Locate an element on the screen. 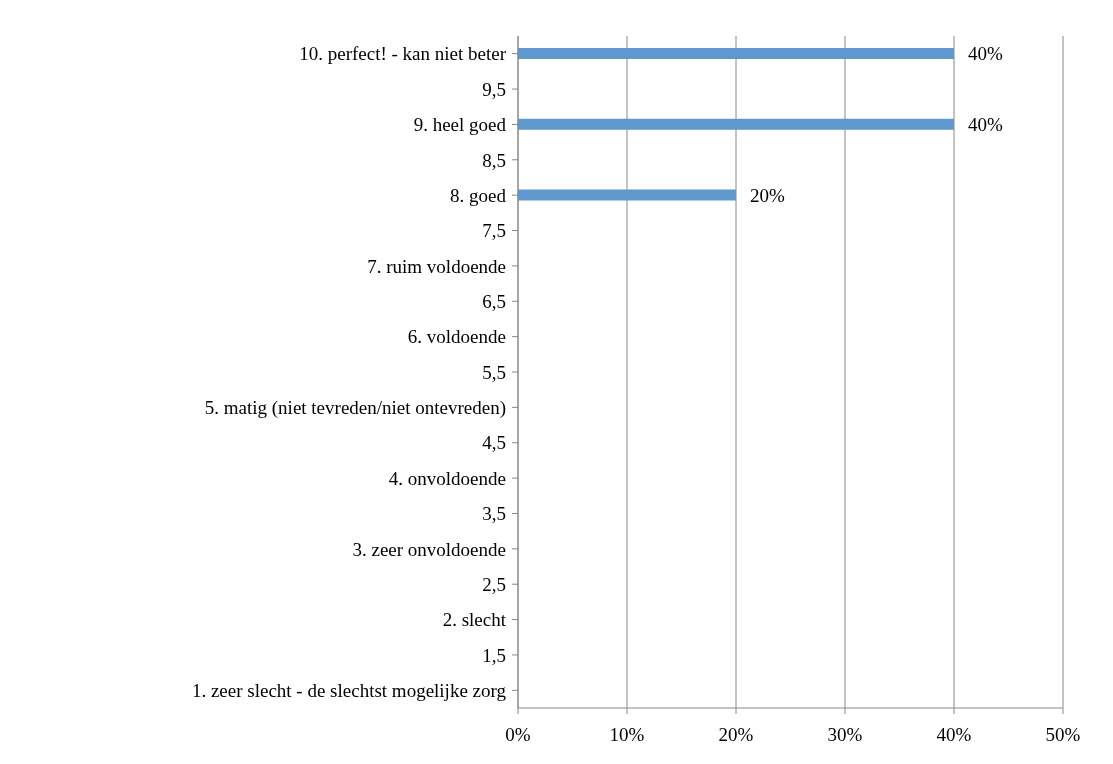  y-tick-label: 3,5 is located at coordinates (494, 514).